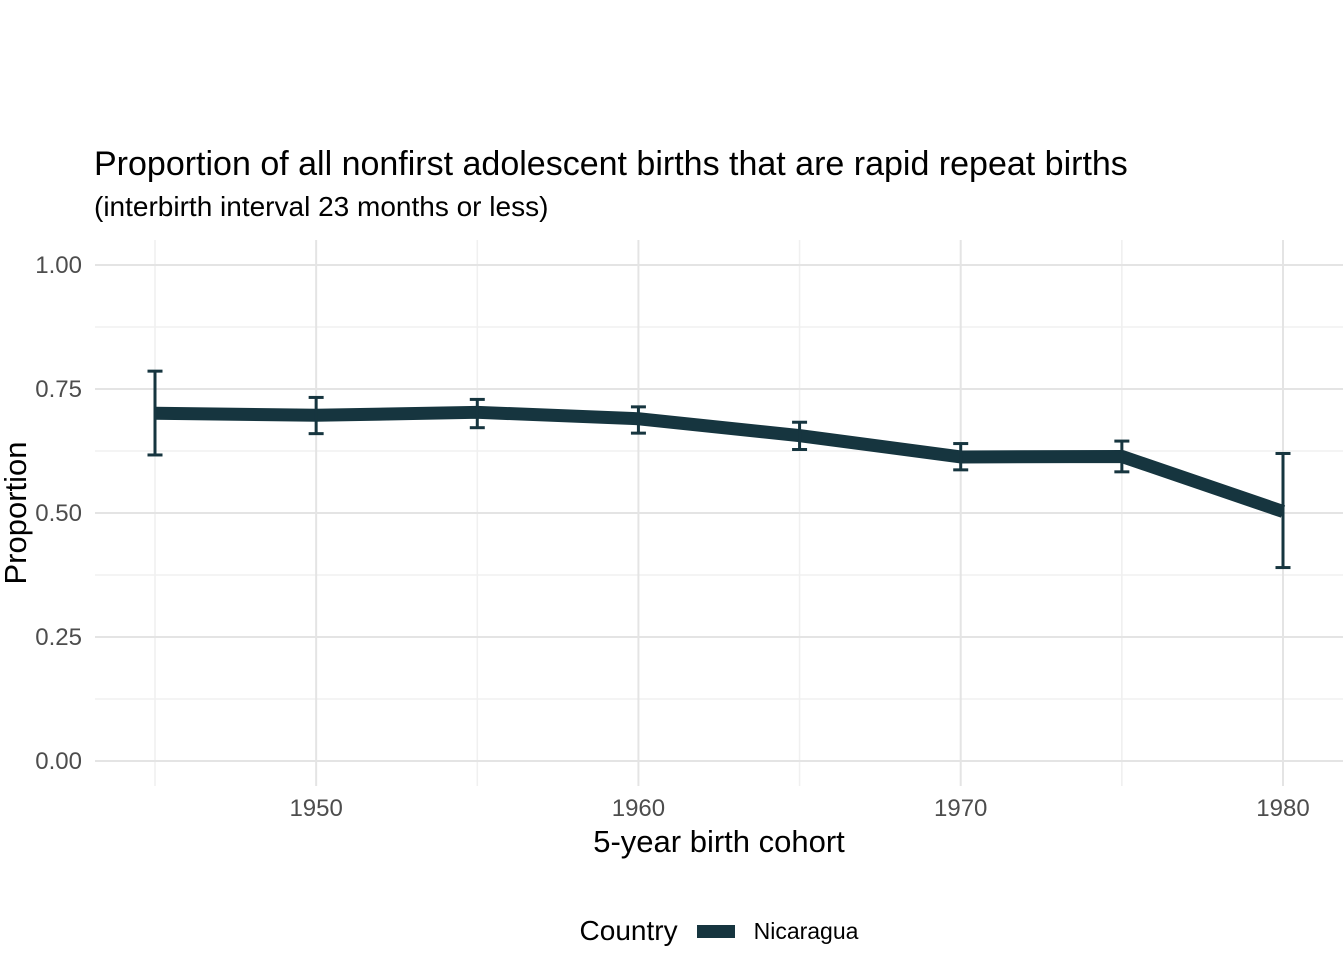 This screenshot has height=960, width=1344. Describe the element at coordinates (638, 808) in the screenshot. I see `x-tick-label: 1960` at that location.